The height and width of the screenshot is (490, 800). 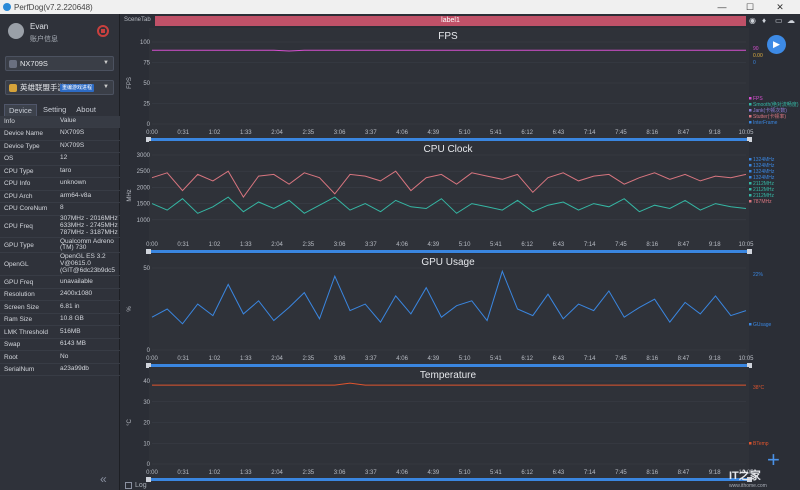 I want to click on user-name: Evan, so click(x=39, y=26).